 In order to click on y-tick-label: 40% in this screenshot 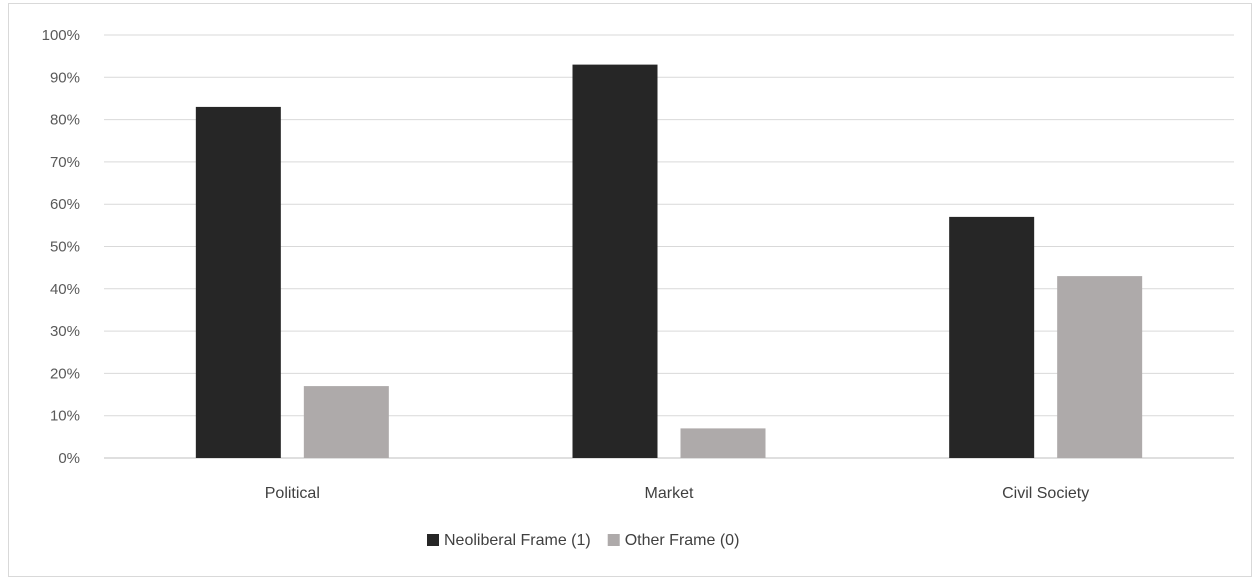, I will do `click(65, 289)`.